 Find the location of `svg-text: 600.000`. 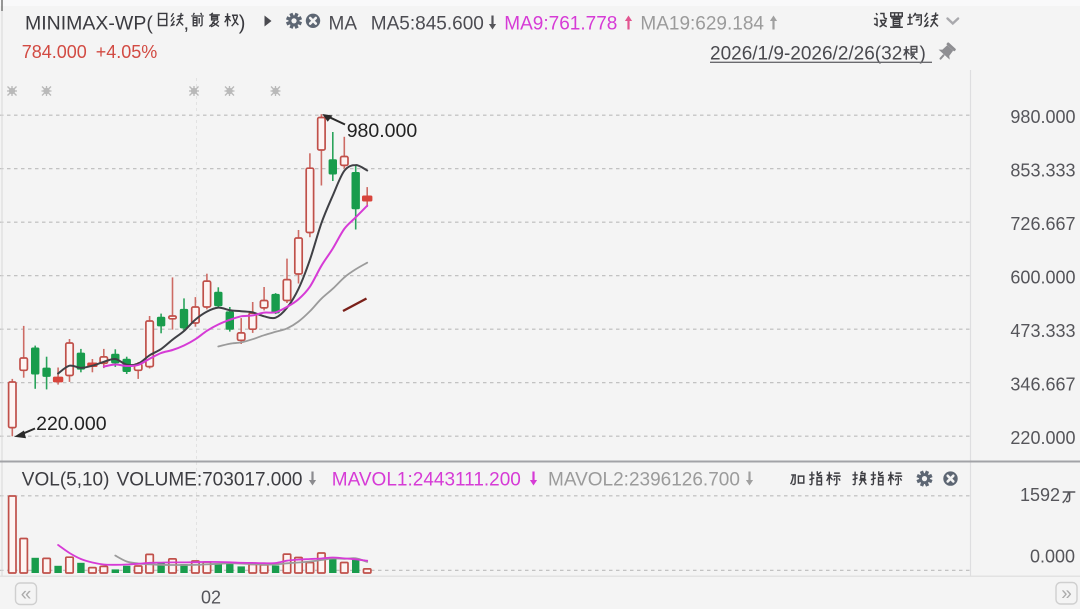

svg-text: 600.000 is located at coordinates (1042, 277).